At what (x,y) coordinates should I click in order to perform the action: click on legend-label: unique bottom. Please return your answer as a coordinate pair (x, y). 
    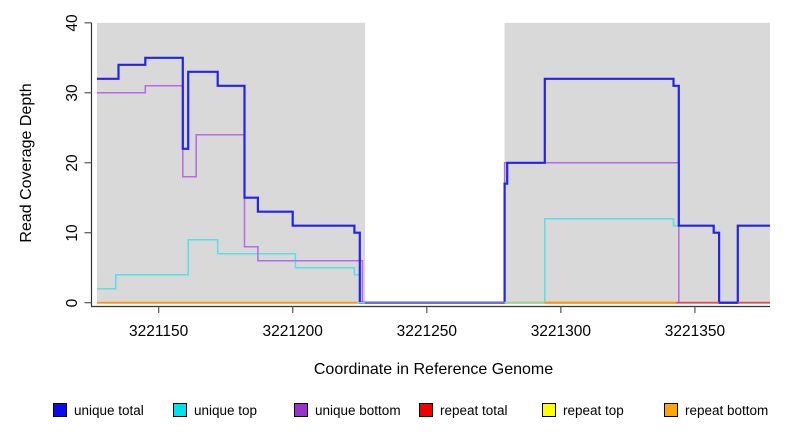
    Looking at the image, I should click on (358, 410).